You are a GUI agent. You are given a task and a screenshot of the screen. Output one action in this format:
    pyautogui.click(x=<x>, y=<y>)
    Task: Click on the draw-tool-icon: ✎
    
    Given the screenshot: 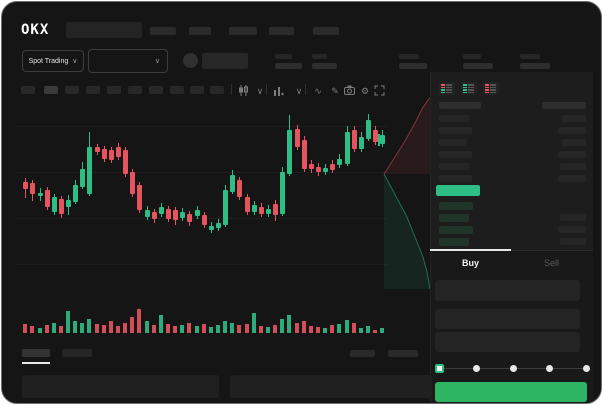 What is the action you would take?
    pyautogui.click(x=335, y=91)
    